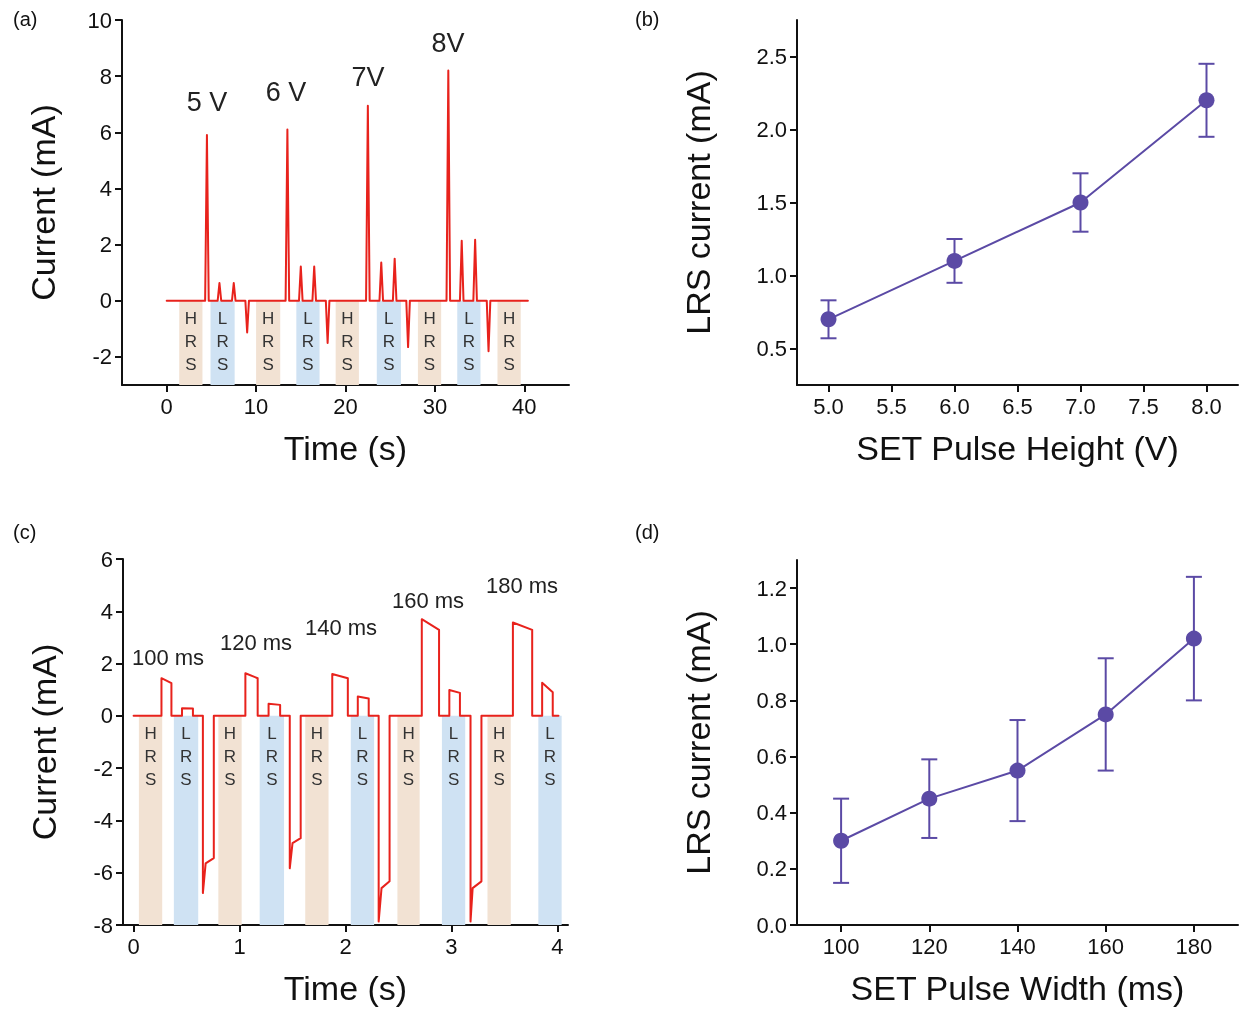 The height and width of the screenshot is (1026, 1244). What do you see at coordinates (771, 348) in the screenshot?
I see `y-tick-label: 0.5` at bounding box center [771, 348].